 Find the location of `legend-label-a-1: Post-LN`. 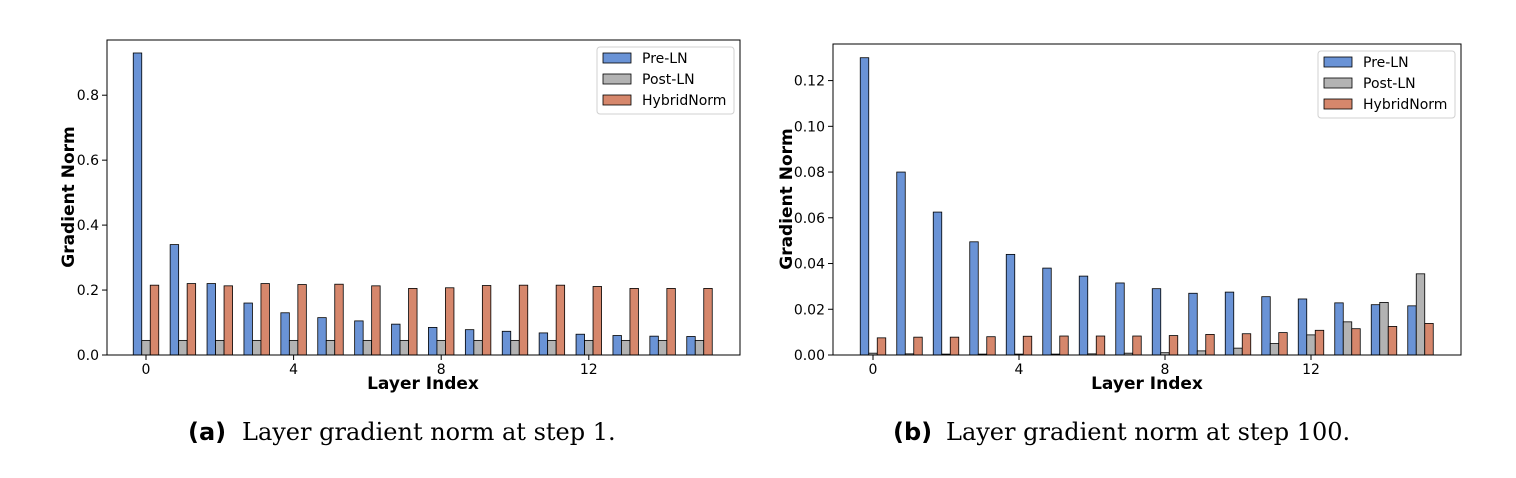

legend-label-a-1: Post-LN is located at coordinates (668, 80).